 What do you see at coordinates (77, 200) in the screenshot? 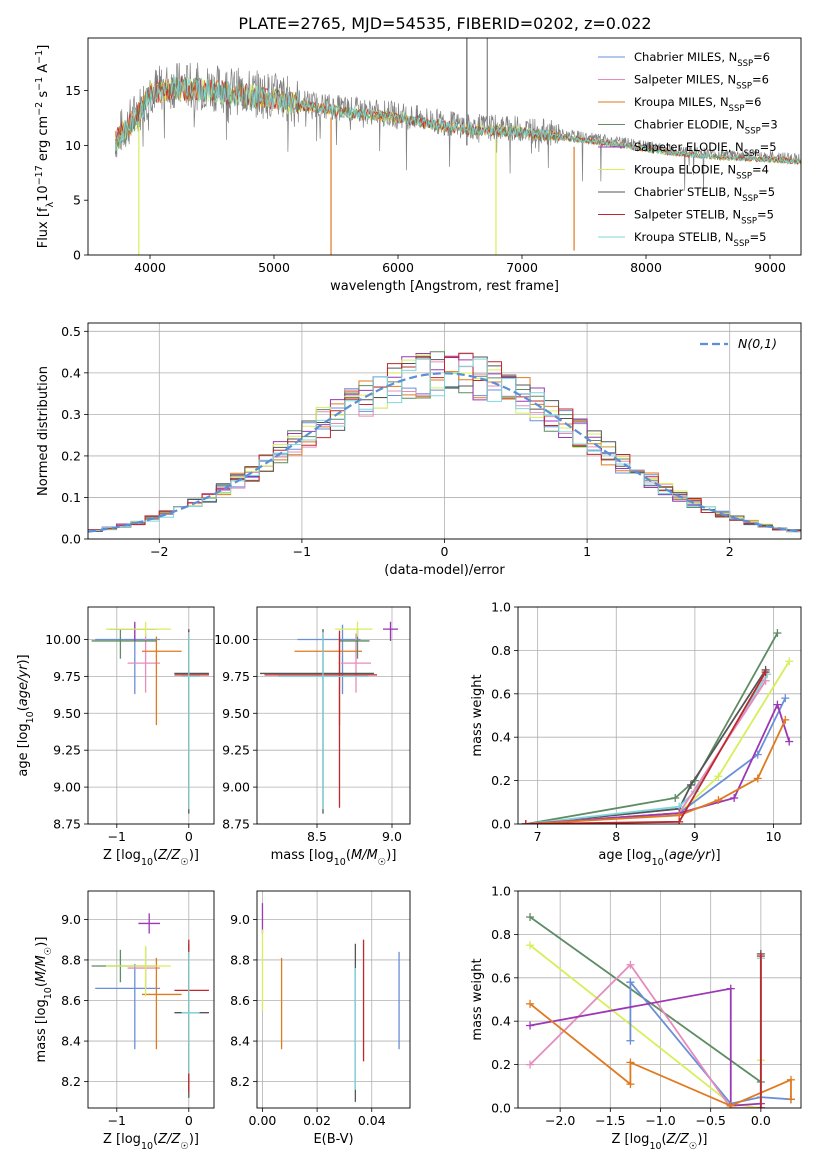
I see `y-tick-label: 5` at bounding box center [77, 200].